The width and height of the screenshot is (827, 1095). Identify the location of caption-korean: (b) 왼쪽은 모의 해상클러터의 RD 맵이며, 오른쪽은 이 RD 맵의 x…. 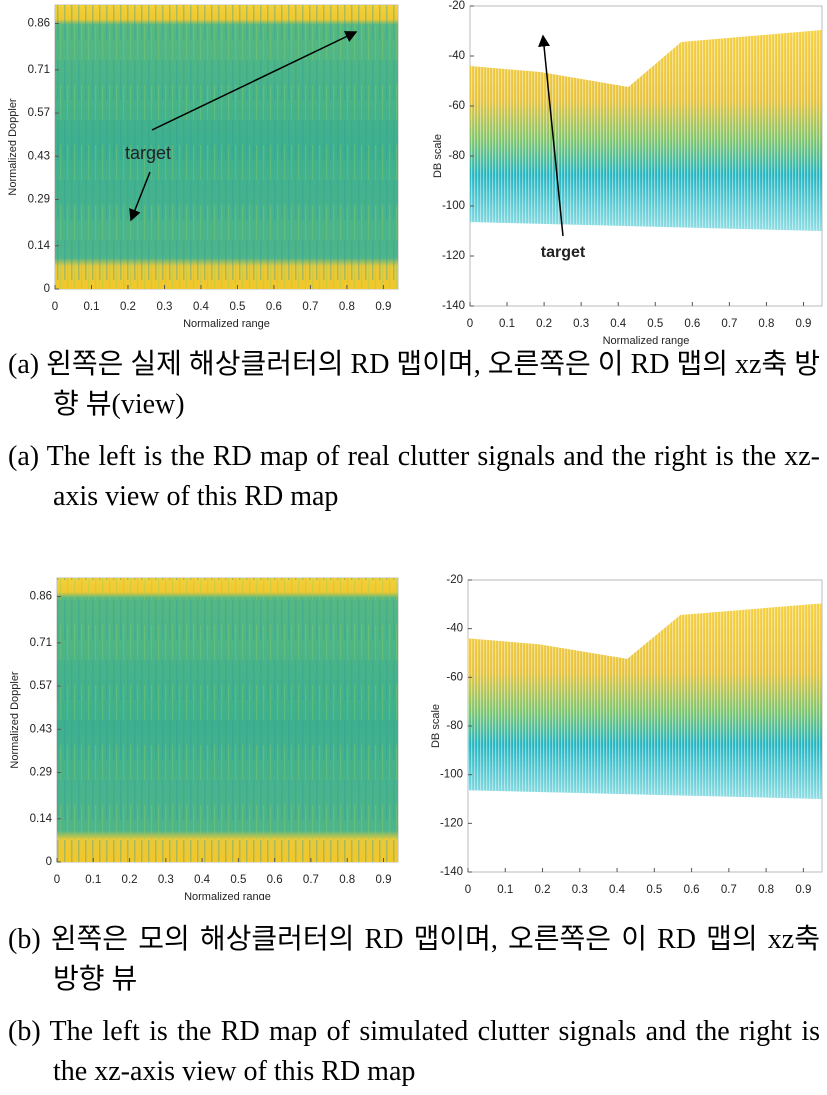
(414, 959).